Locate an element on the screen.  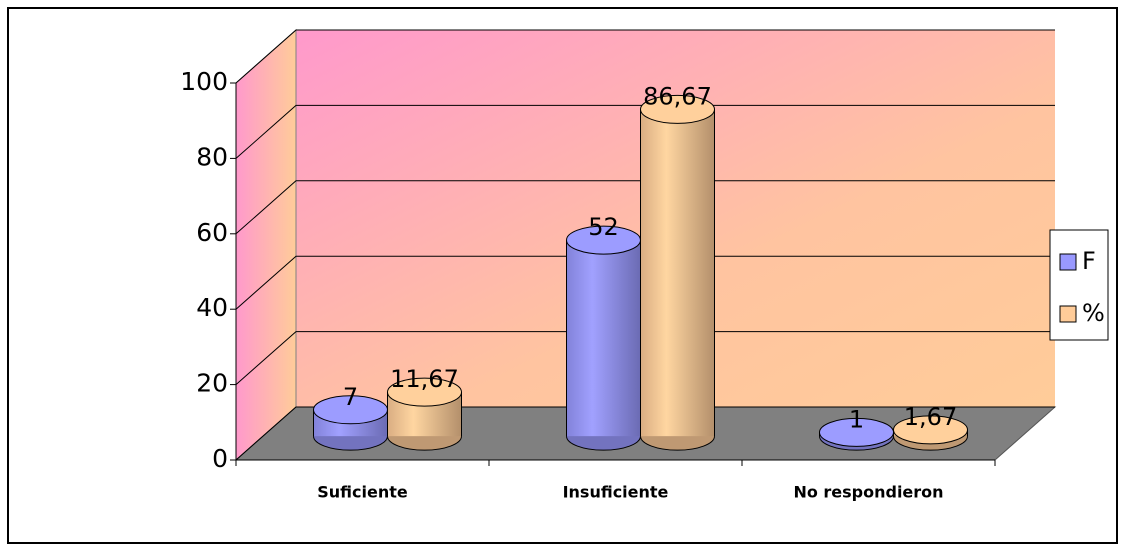
data-label: 11,67 is located at coordinates (424, 379).